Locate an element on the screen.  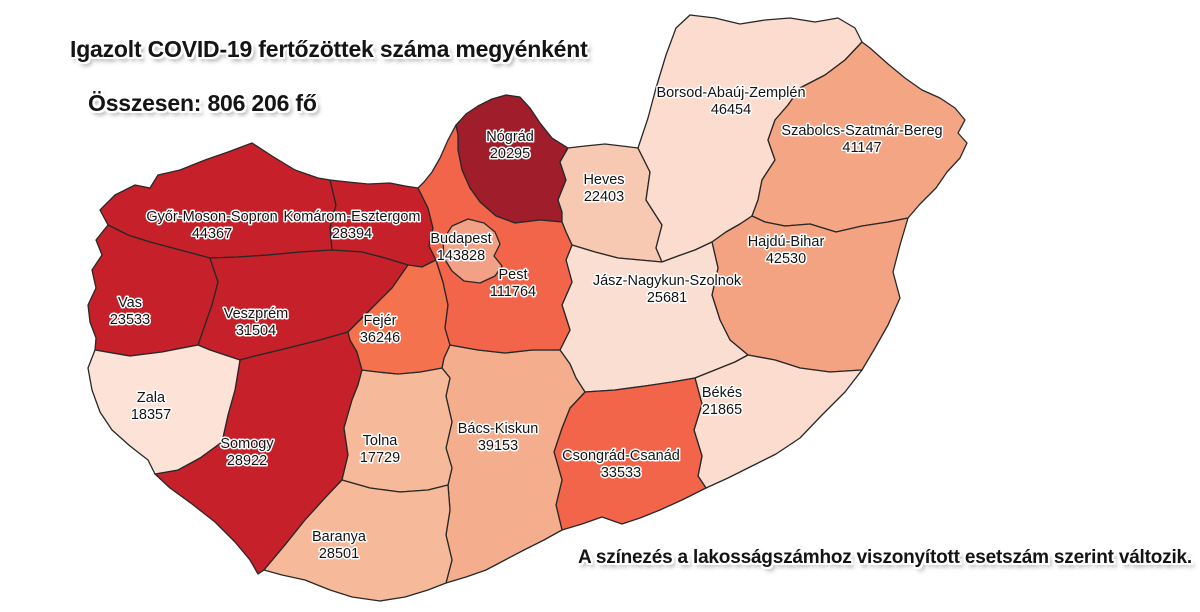
county-name-pest: Pest is located at coordinates (512, 275).